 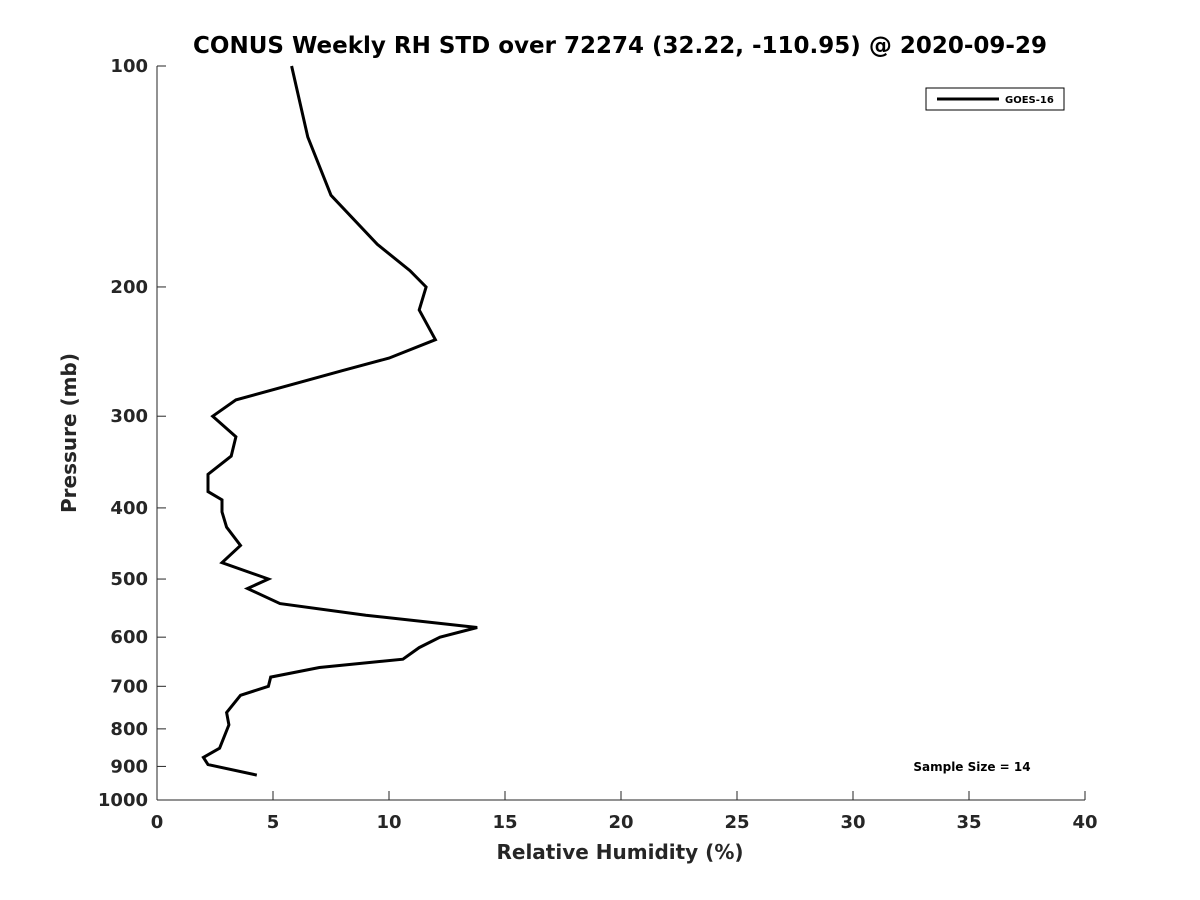 I want to click on x-tick-label: 5, so click(x=273, y=822).